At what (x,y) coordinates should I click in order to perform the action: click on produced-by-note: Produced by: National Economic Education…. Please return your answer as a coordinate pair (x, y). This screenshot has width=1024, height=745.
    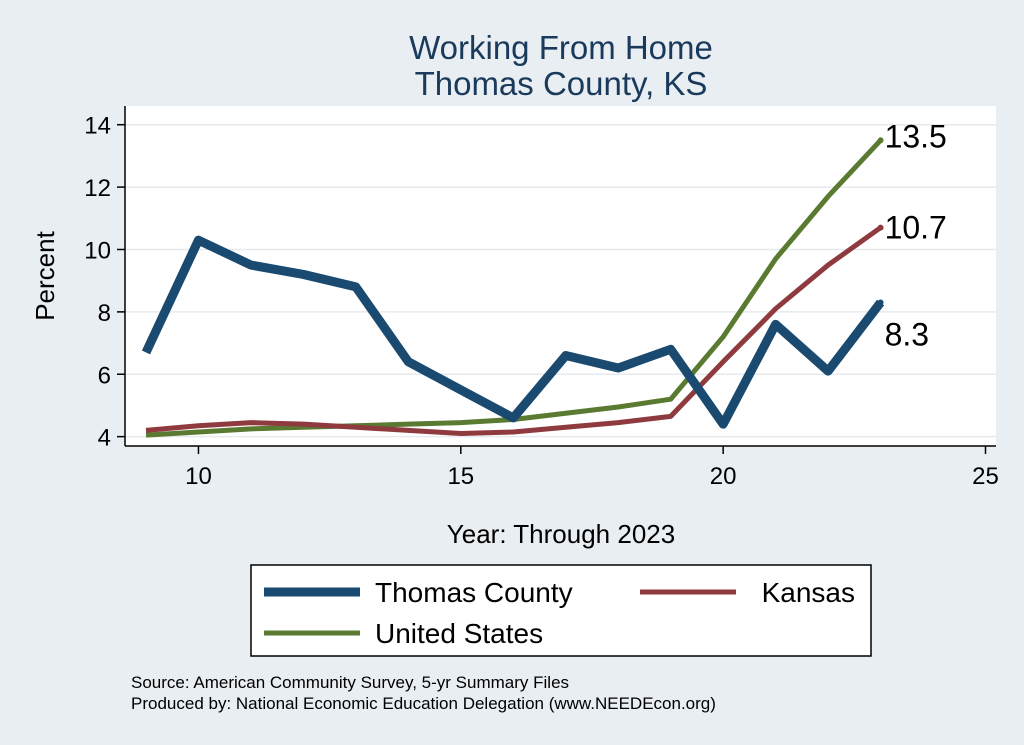
    Looking at the image, I should click on (423, 703).